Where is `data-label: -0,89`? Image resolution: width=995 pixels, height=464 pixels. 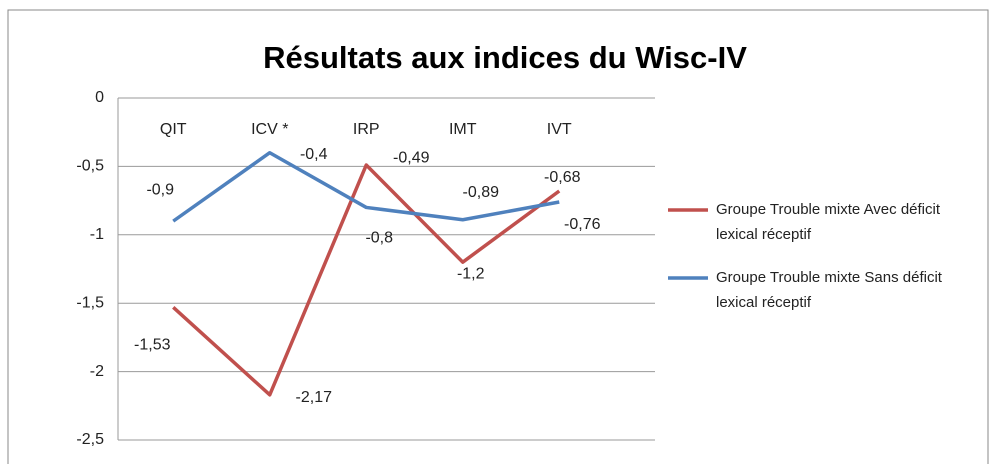 data-label: -0,89 is located at coordinates (481, 192).